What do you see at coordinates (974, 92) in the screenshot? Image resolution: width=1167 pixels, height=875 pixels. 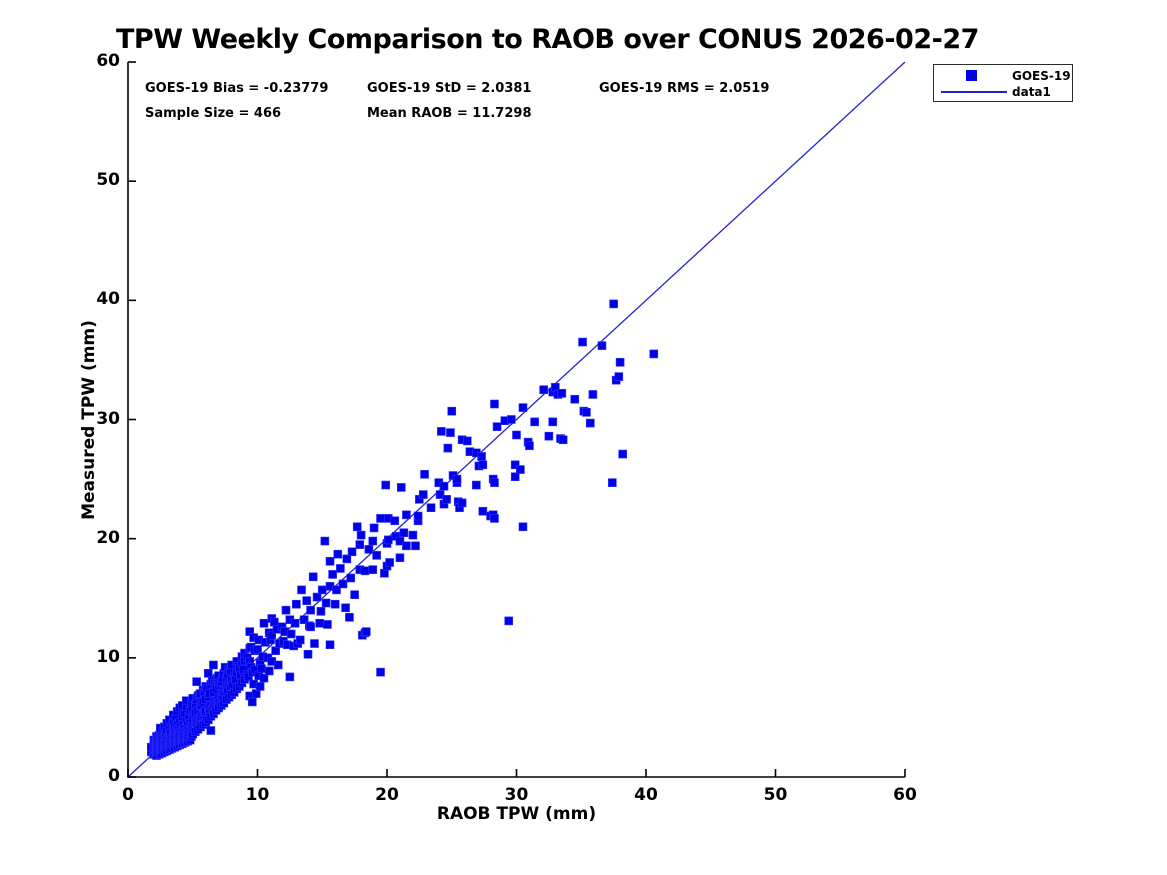 I see `legend-line-icon` at bounding box center [974, 92].